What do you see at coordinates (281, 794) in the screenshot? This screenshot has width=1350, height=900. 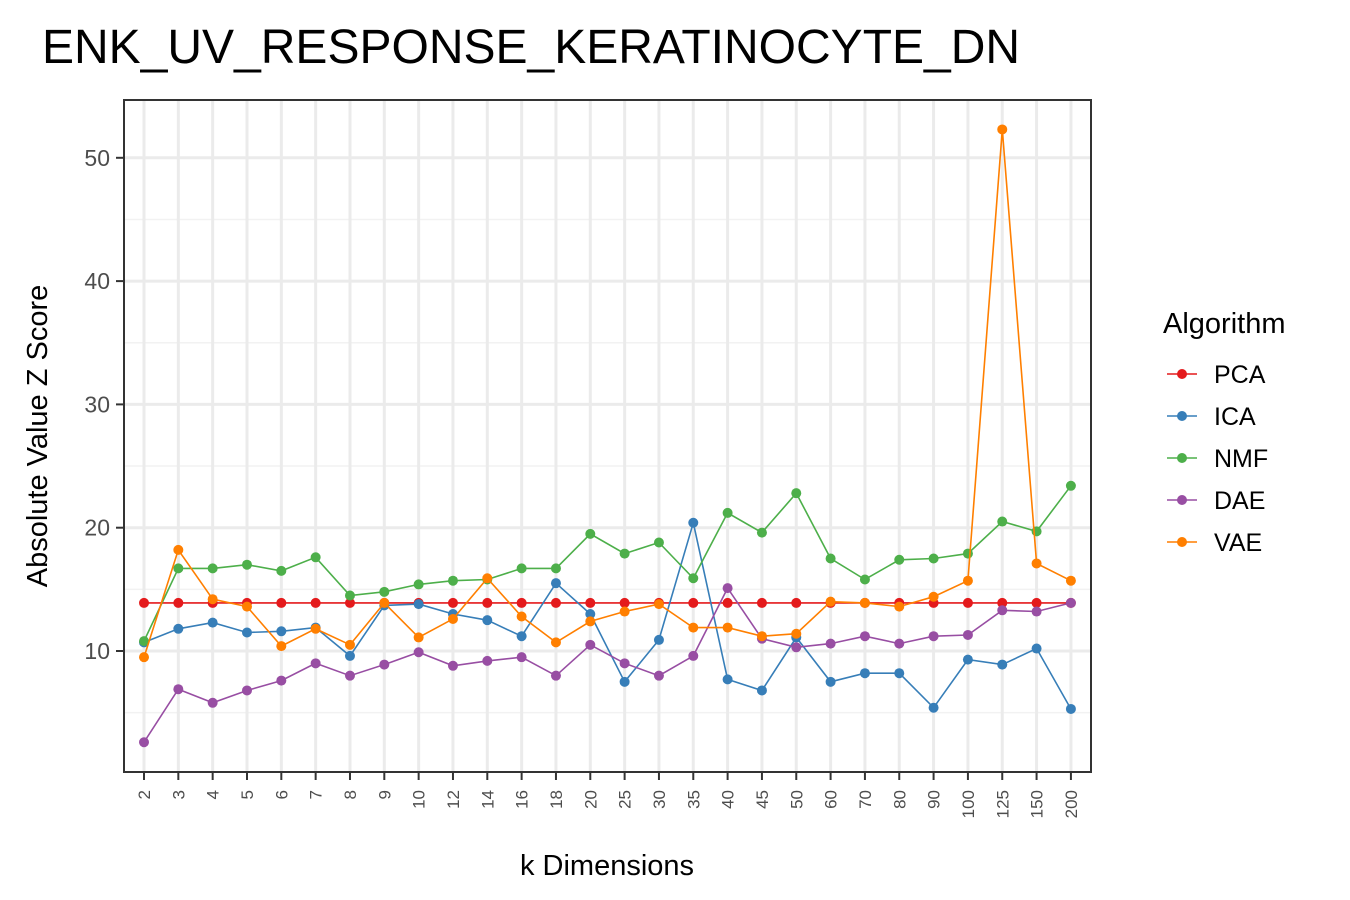 I see `x-tick-label: 6` at bounding box center [281, 794].